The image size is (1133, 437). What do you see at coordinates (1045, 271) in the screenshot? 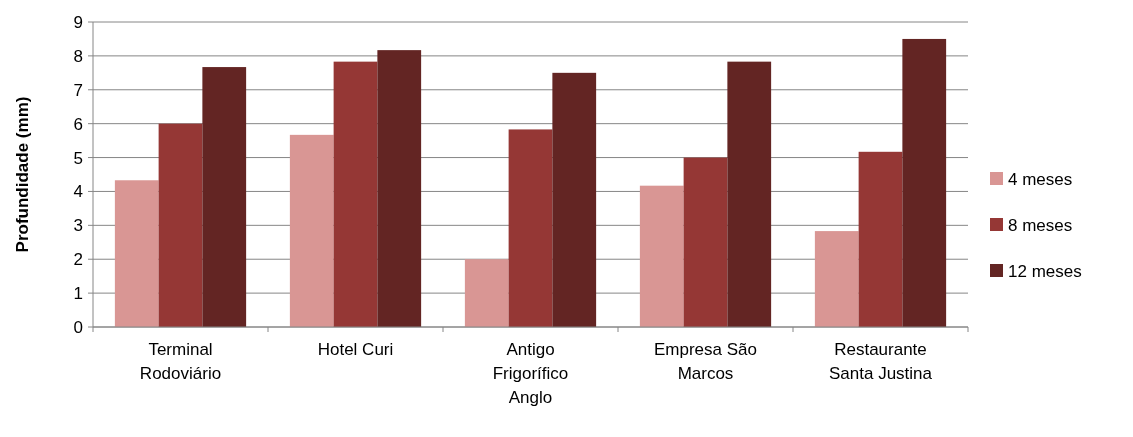
I see `legend-label: 12 meses` at bounding box center [1045, 271].